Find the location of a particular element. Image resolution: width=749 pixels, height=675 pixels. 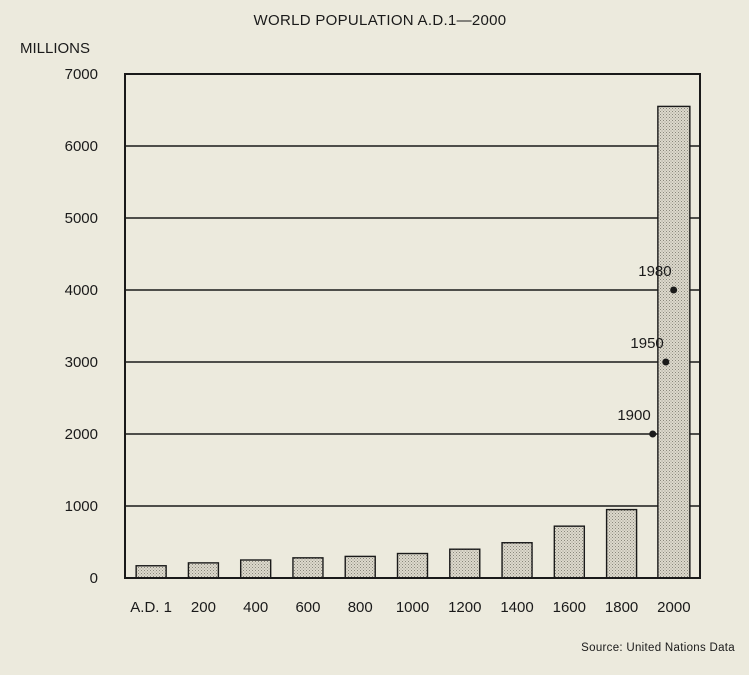

chart-title: WORLD POPULATION A.D.1—2000 is located at coordinates (380, 20).